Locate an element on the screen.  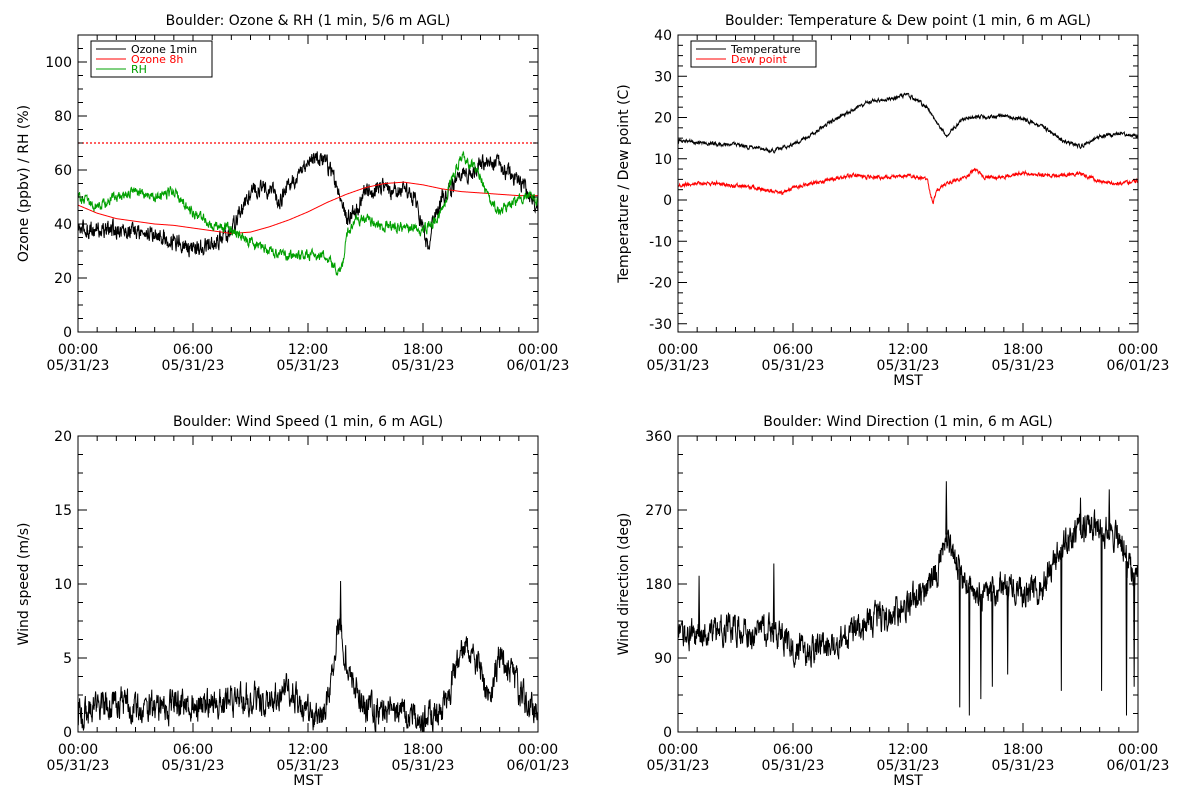
legend-label: Temperature is located at coordinates (765, 49).